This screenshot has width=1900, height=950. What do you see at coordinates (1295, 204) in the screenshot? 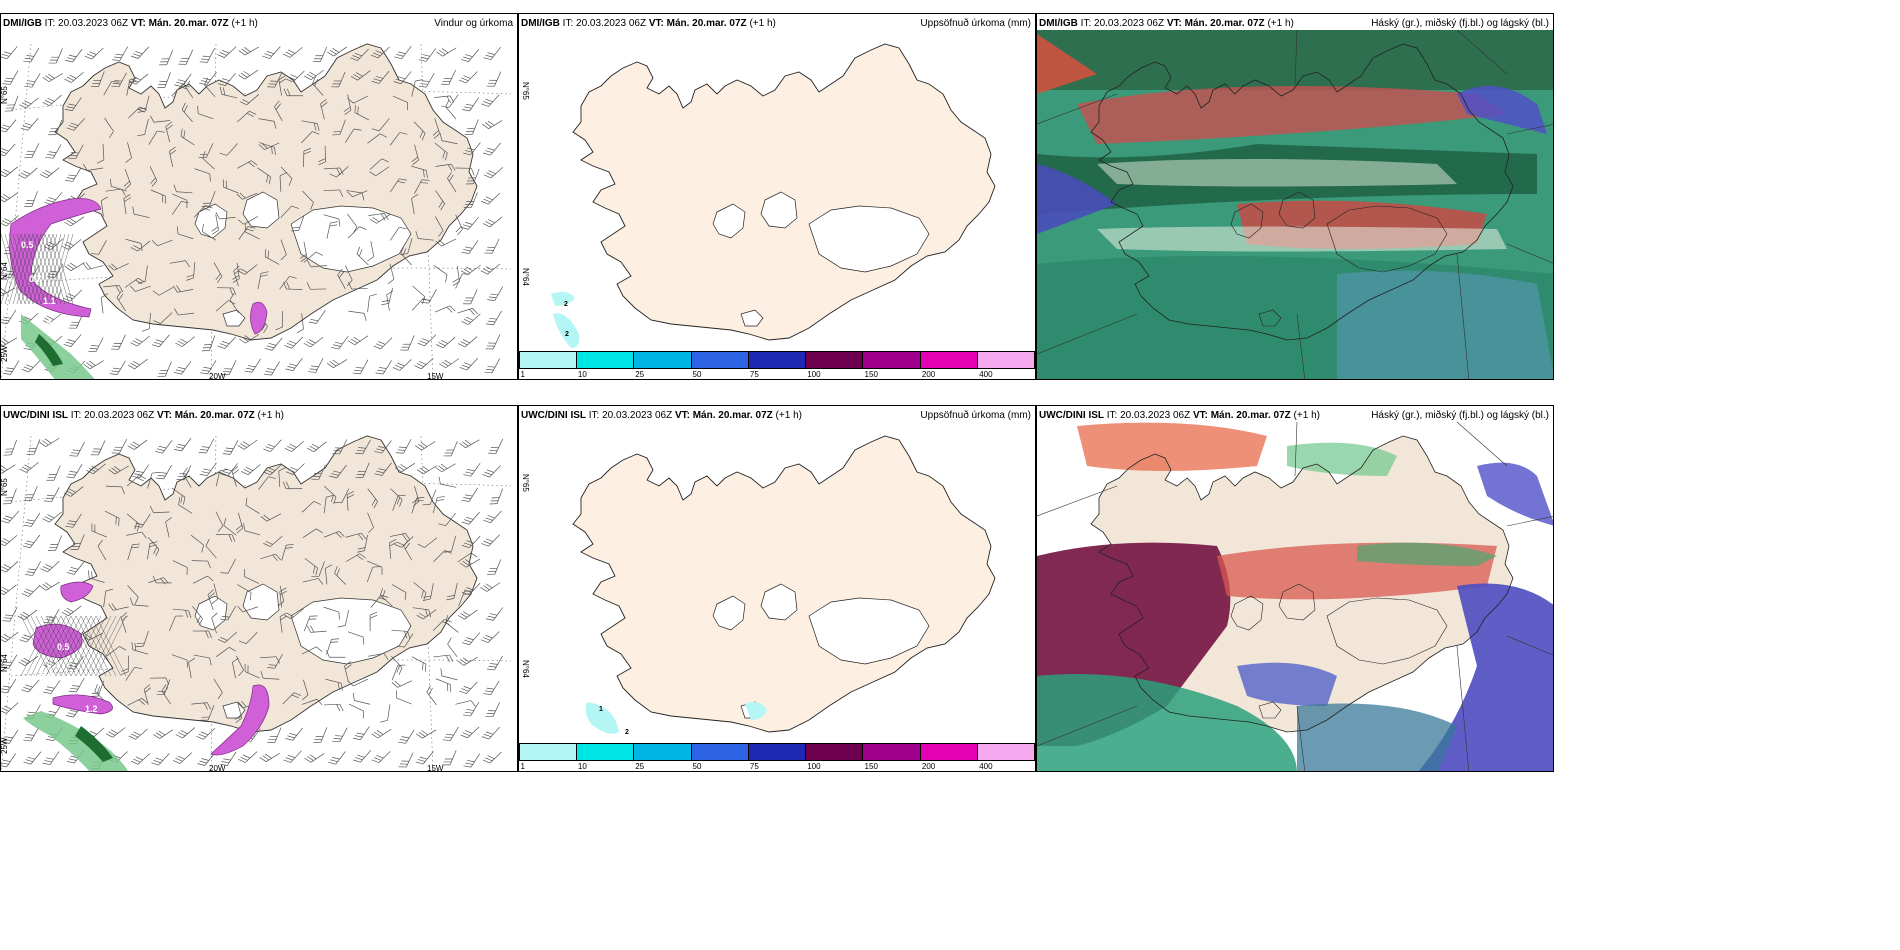
I see `grid-lines` at bounding box center [1295, 204].